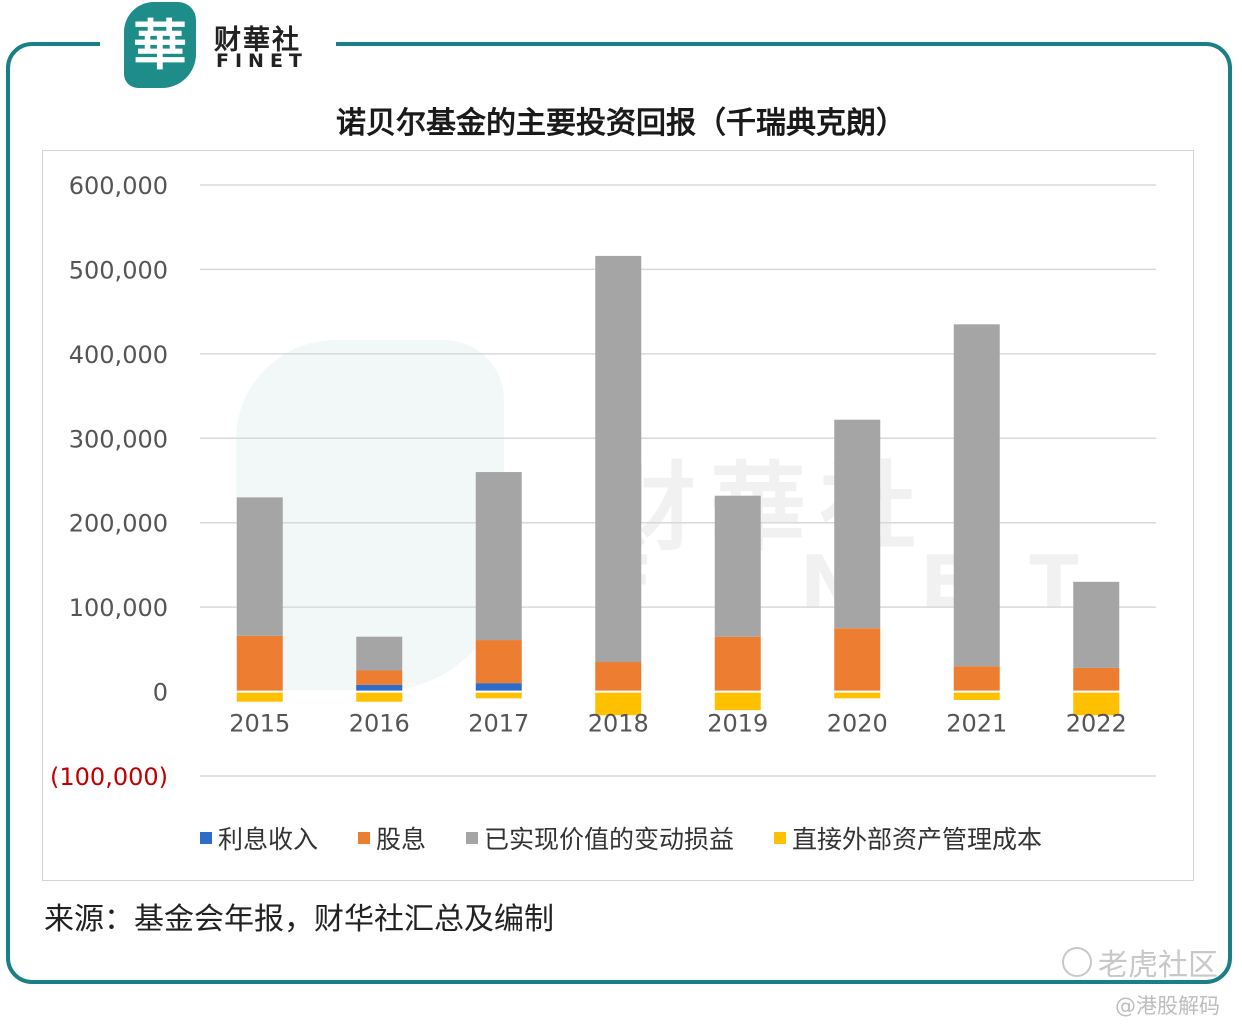 This screenshot has width=1242, height=1030. Describe the element at coordinates (1096, 724) in the screenshot. I see `x-tick-label: 2022` at that location.